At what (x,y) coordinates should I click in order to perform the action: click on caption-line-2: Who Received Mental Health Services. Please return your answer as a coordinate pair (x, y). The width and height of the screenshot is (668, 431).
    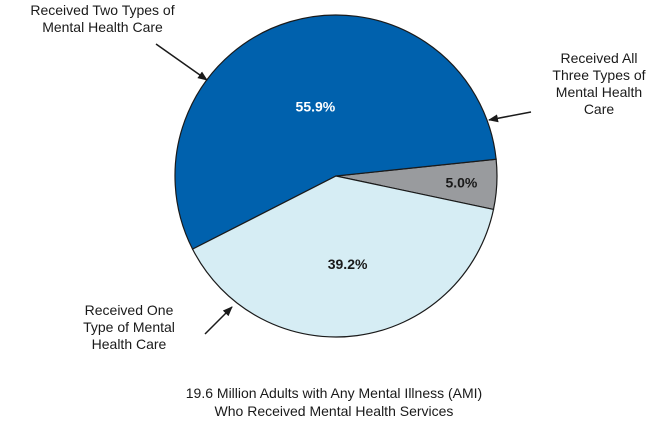
    Looking at the image, I should click on (334, 411).